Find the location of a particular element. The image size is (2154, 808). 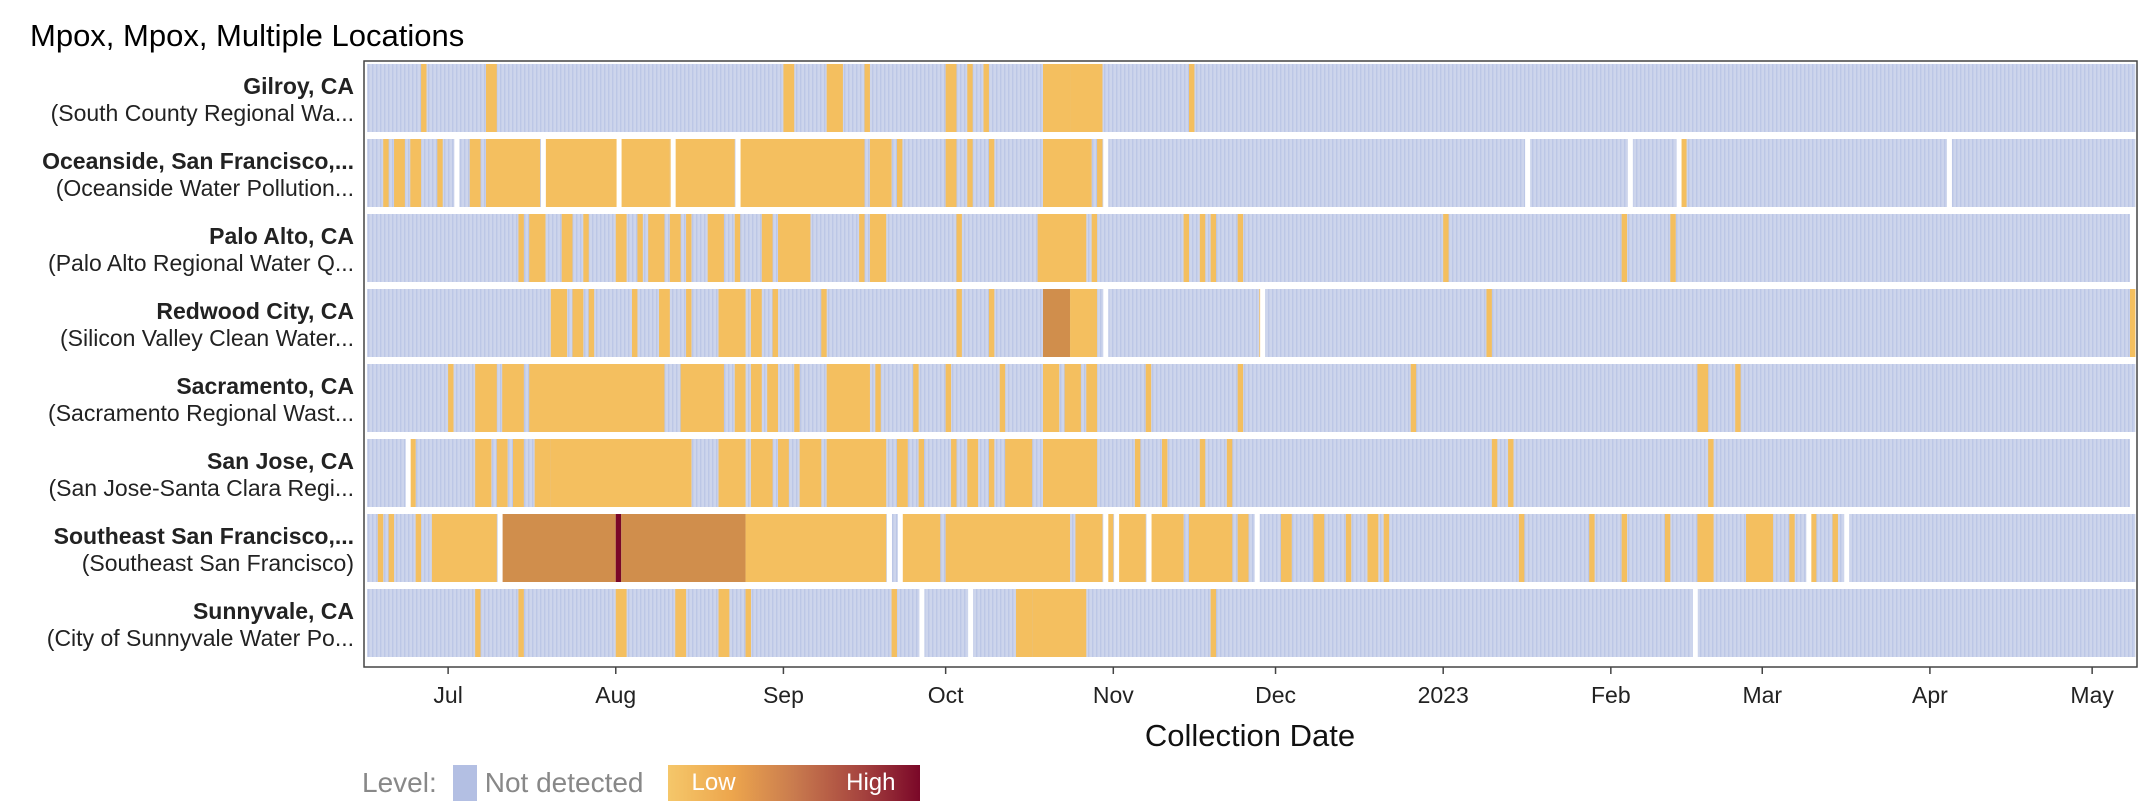

x-tick-label: Sep is located at coordinates (783, 695).